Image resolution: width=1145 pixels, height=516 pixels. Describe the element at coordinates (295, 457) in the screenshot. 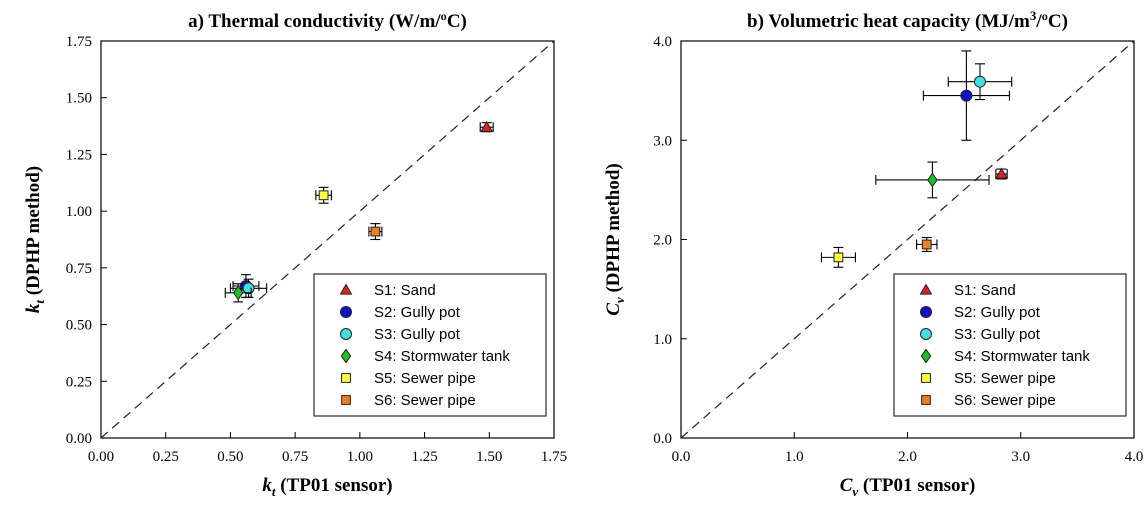

I see `x-tick-label: 0.75` at that location.